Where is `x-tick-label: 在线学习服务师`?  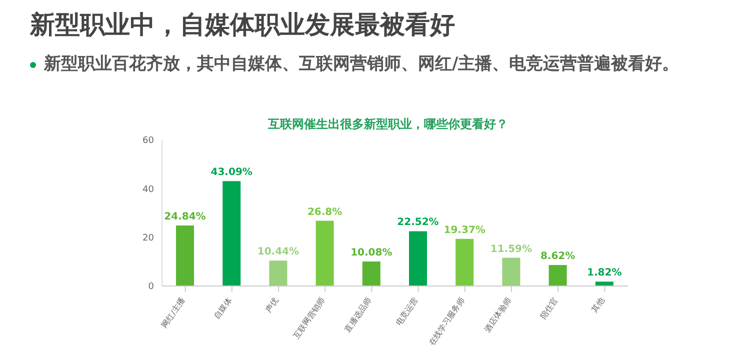
x-tick-label: 在线学习服务师 is located at coordinates (447, 322).